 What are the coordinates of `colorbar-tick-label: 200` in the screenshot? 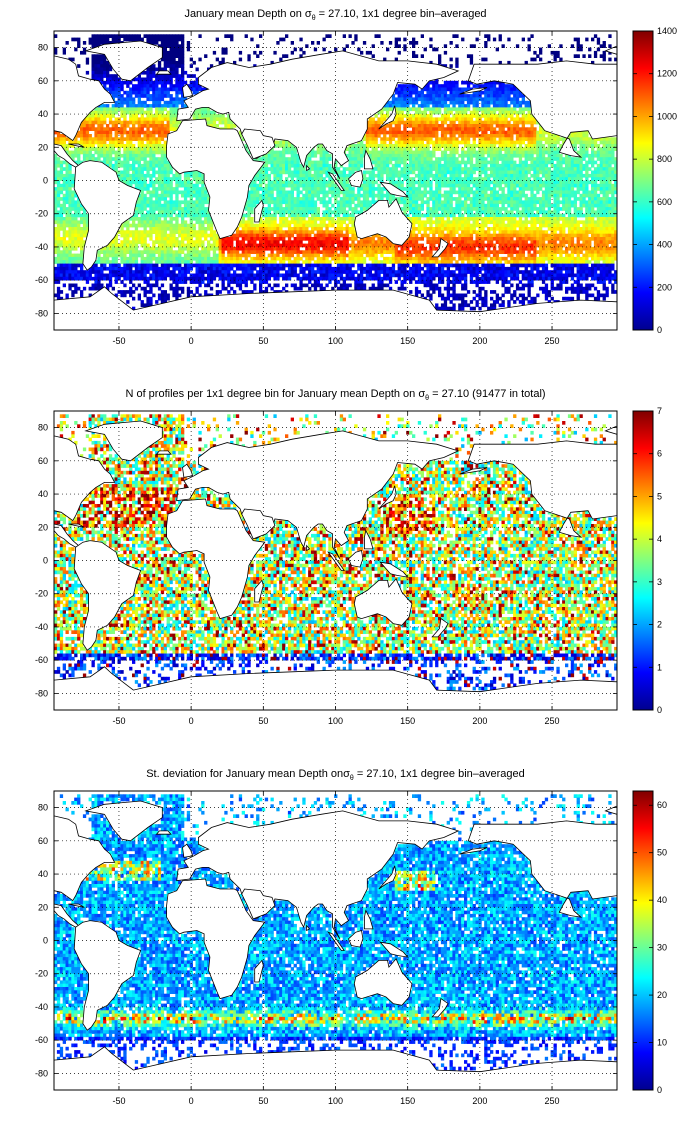 It's located at (664, 287).